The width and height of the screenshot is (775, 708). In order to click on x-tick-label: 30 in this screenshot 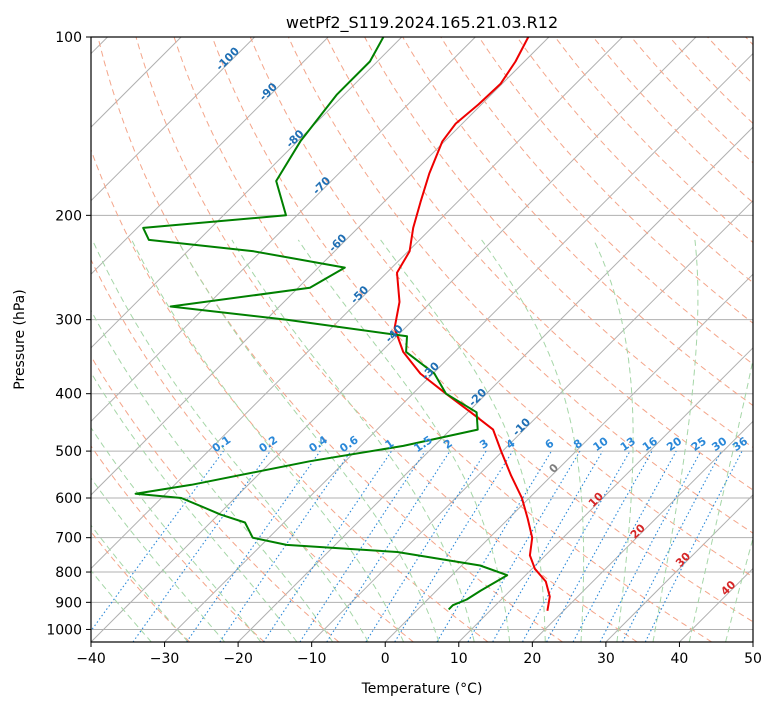, I will do `click(606, 659)`.